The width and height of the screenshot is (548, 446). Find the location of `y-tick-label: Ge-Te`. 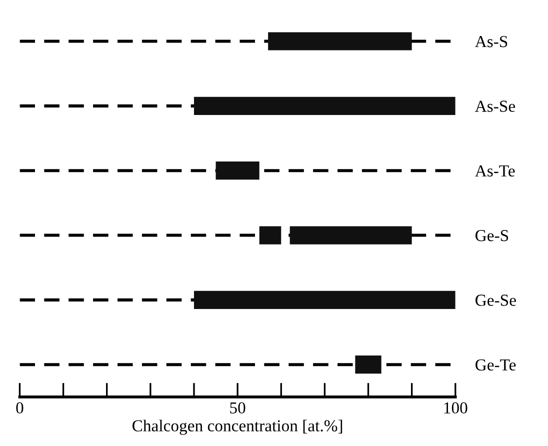

y-tick-label: Ge-Te is located at coordinates (496, 365).